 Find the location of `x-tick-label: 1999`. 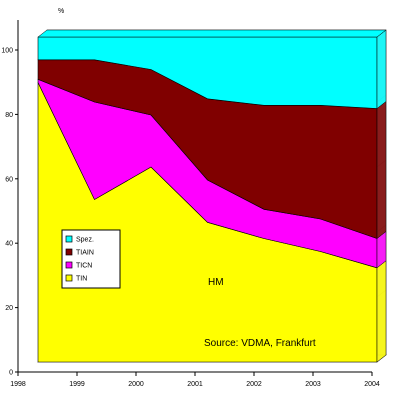

x-tick-label: 1999 is located at coordinates (77, 384).